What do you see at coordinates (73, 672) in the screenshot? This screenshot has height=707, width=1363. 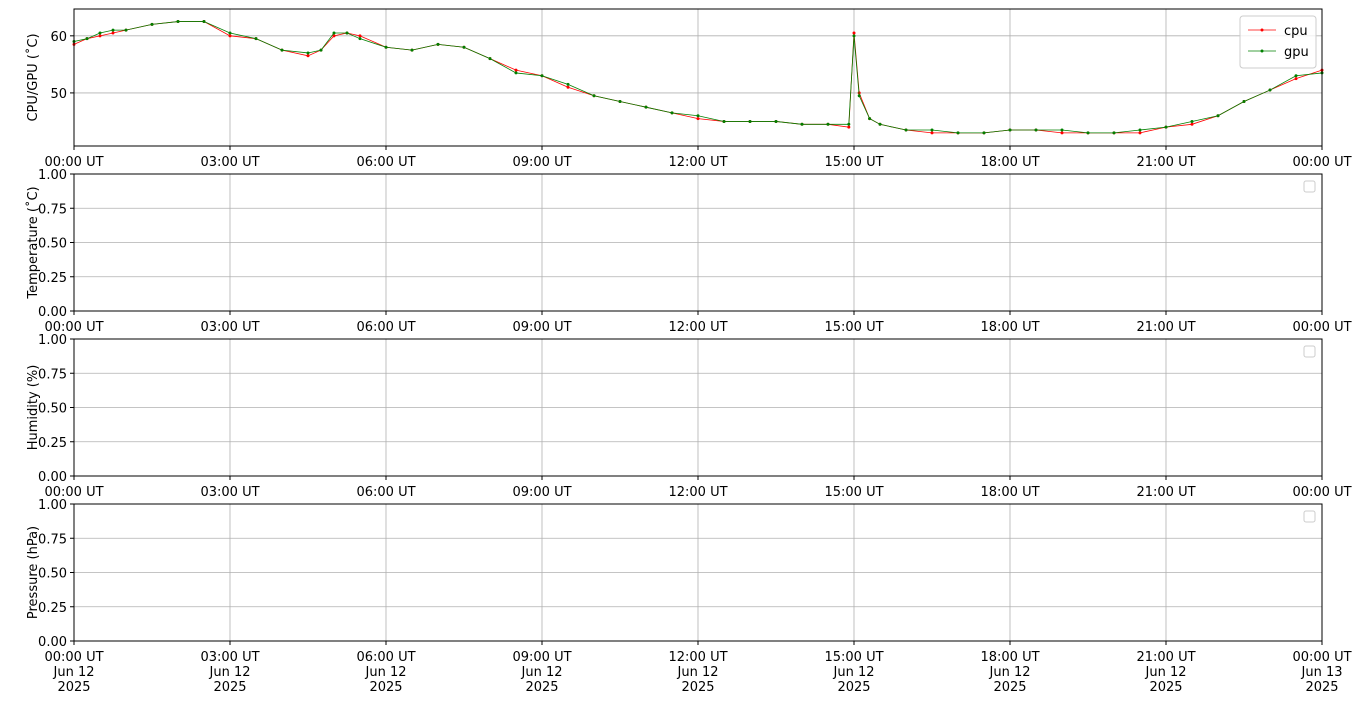 I see `x-tick-label: 00:00 UT Jun 12 2025` at bounding box center [73, 672].